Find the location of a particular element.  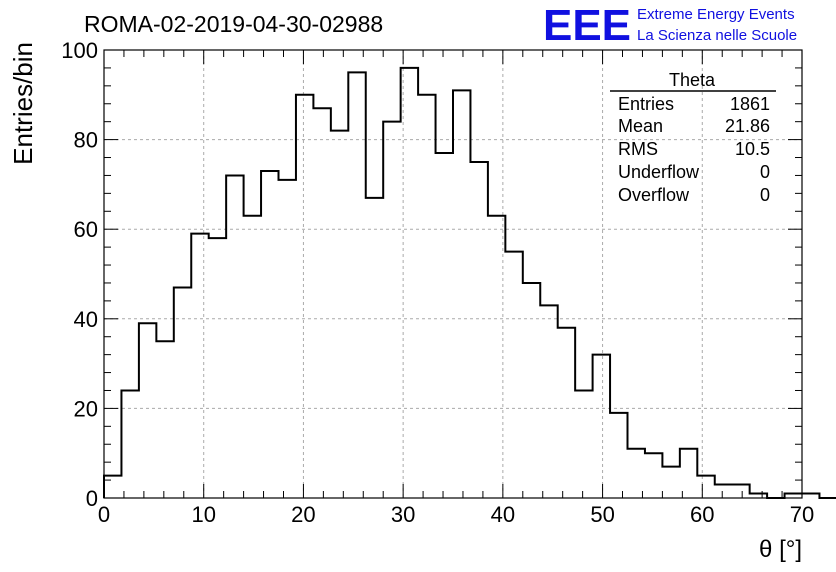

y-axis-label: Entries/bin is located at coordinates (23, 103).